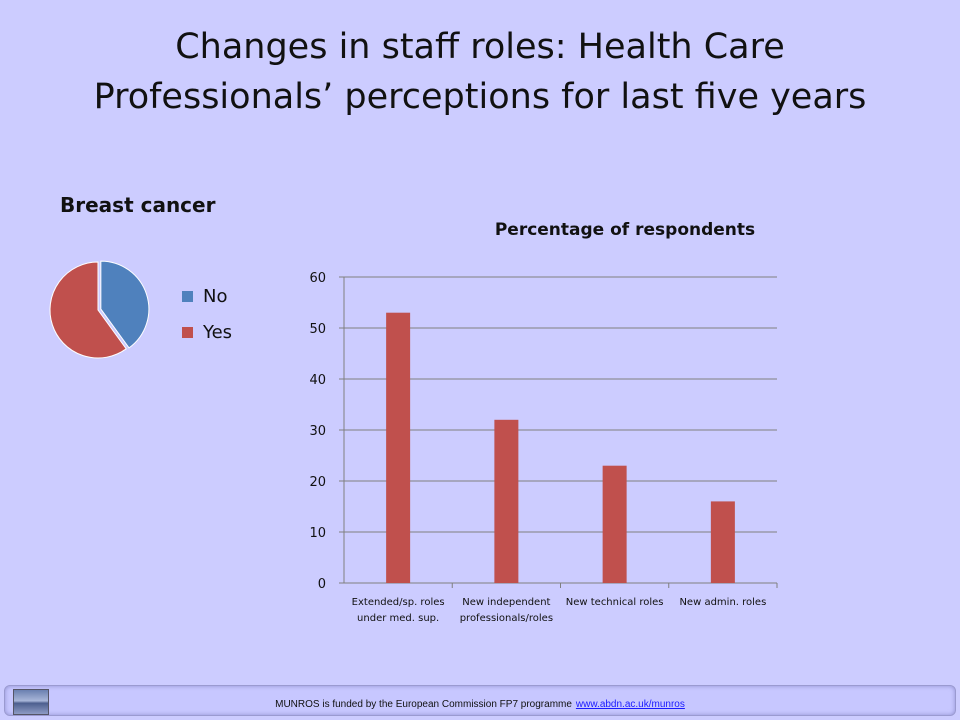  I want to click on legend-item-yes: Yes, so click(207, 332).